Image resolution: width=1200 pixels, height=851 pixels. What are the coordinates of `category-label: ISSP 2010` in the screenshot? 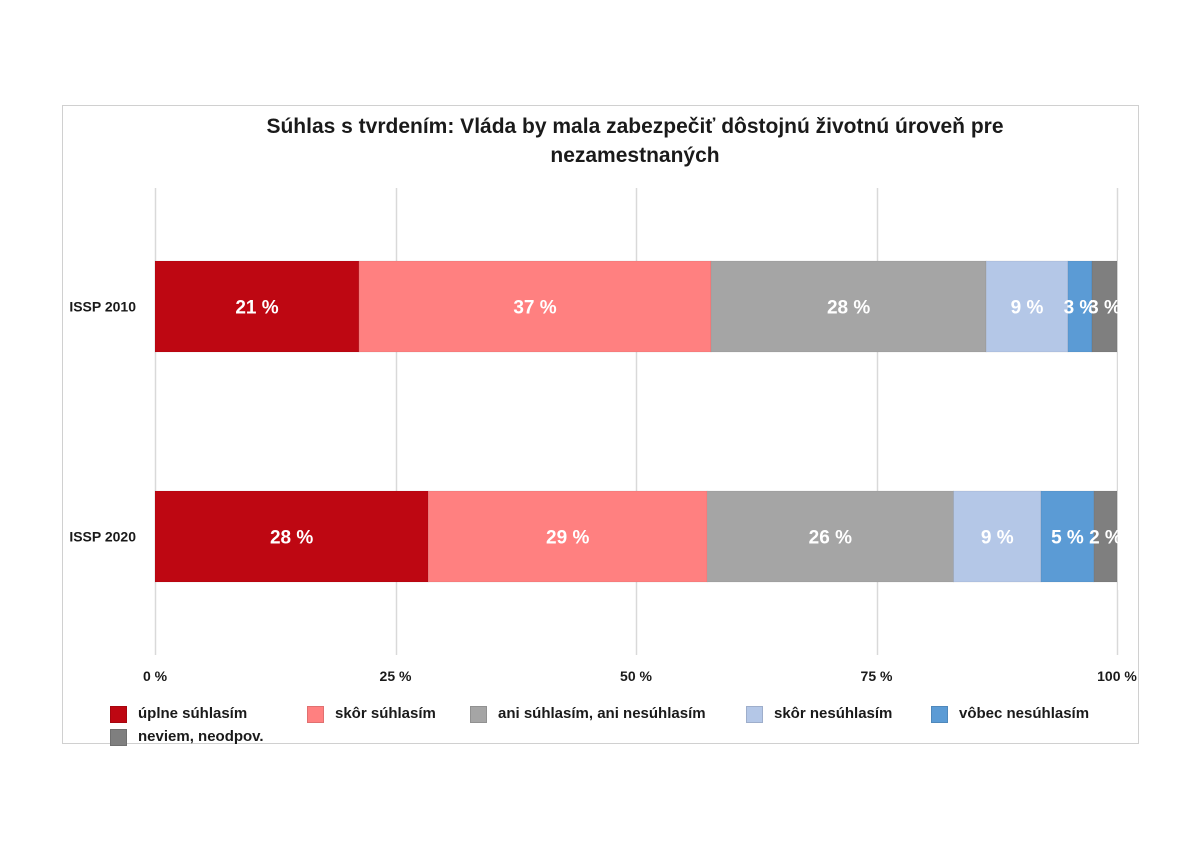 It's located at (102, 307).